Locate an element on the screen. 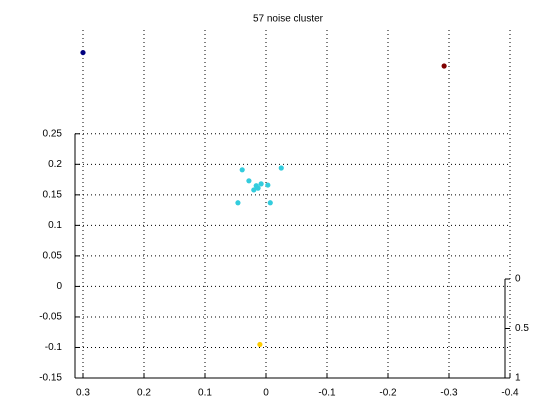  y-tick-label: 0.25 is located at coordinates (53, 133).